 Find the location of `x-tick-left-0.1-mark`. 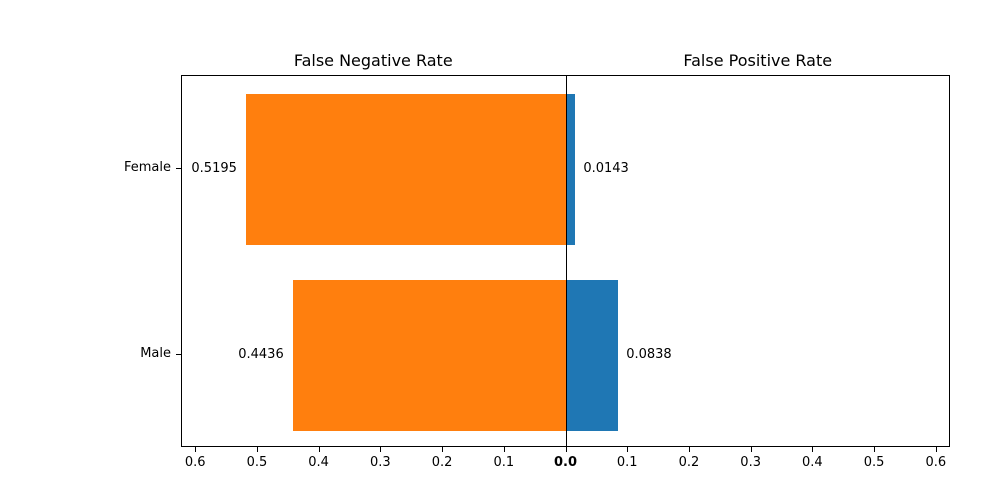

x-tick-left-0.1-mark is located at coordinates (504, 449).